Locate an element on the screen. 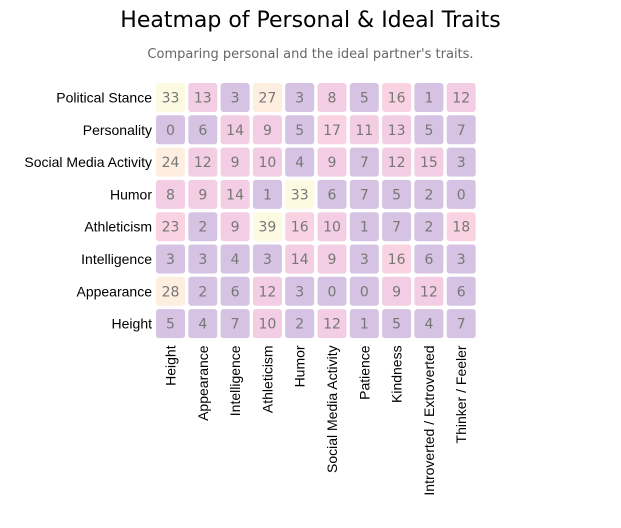  heatmap-cell-intelligence-thinker-feeler is located at coordinates (461, 259).